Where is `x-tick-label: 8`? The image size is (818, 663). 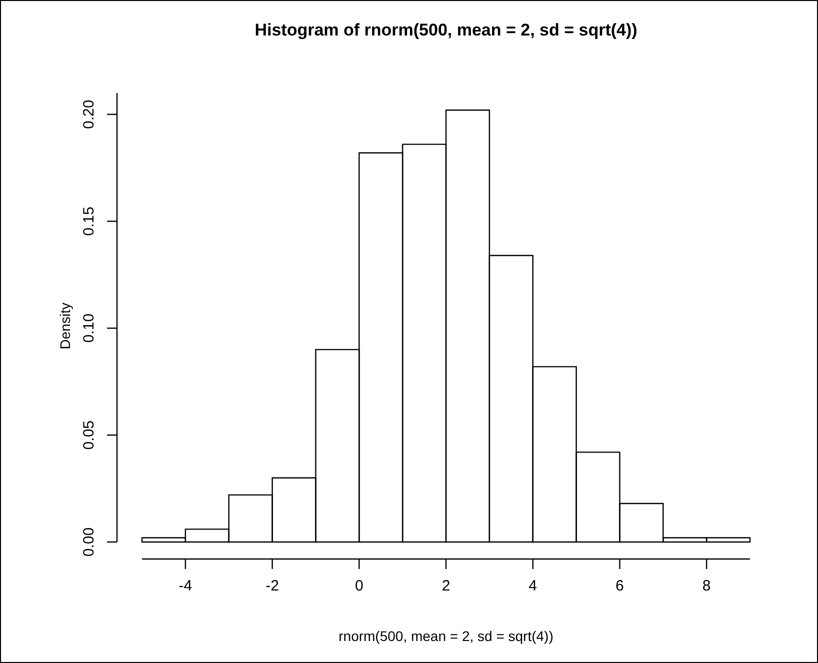 x-tick-label: 8 is located at coordinates (706, 586).